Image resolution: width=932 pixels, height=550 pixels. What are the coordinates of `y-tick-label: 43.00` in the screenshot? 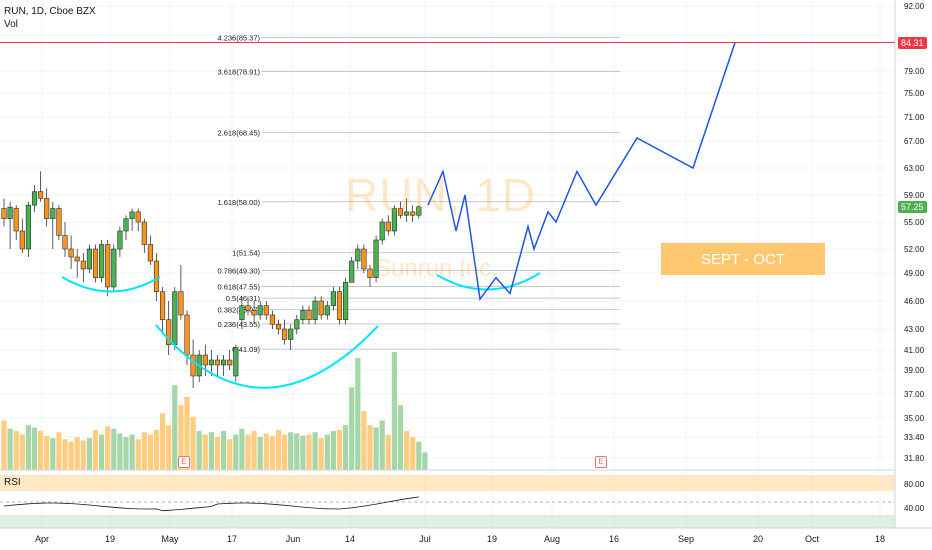 It's located at (914, 329).